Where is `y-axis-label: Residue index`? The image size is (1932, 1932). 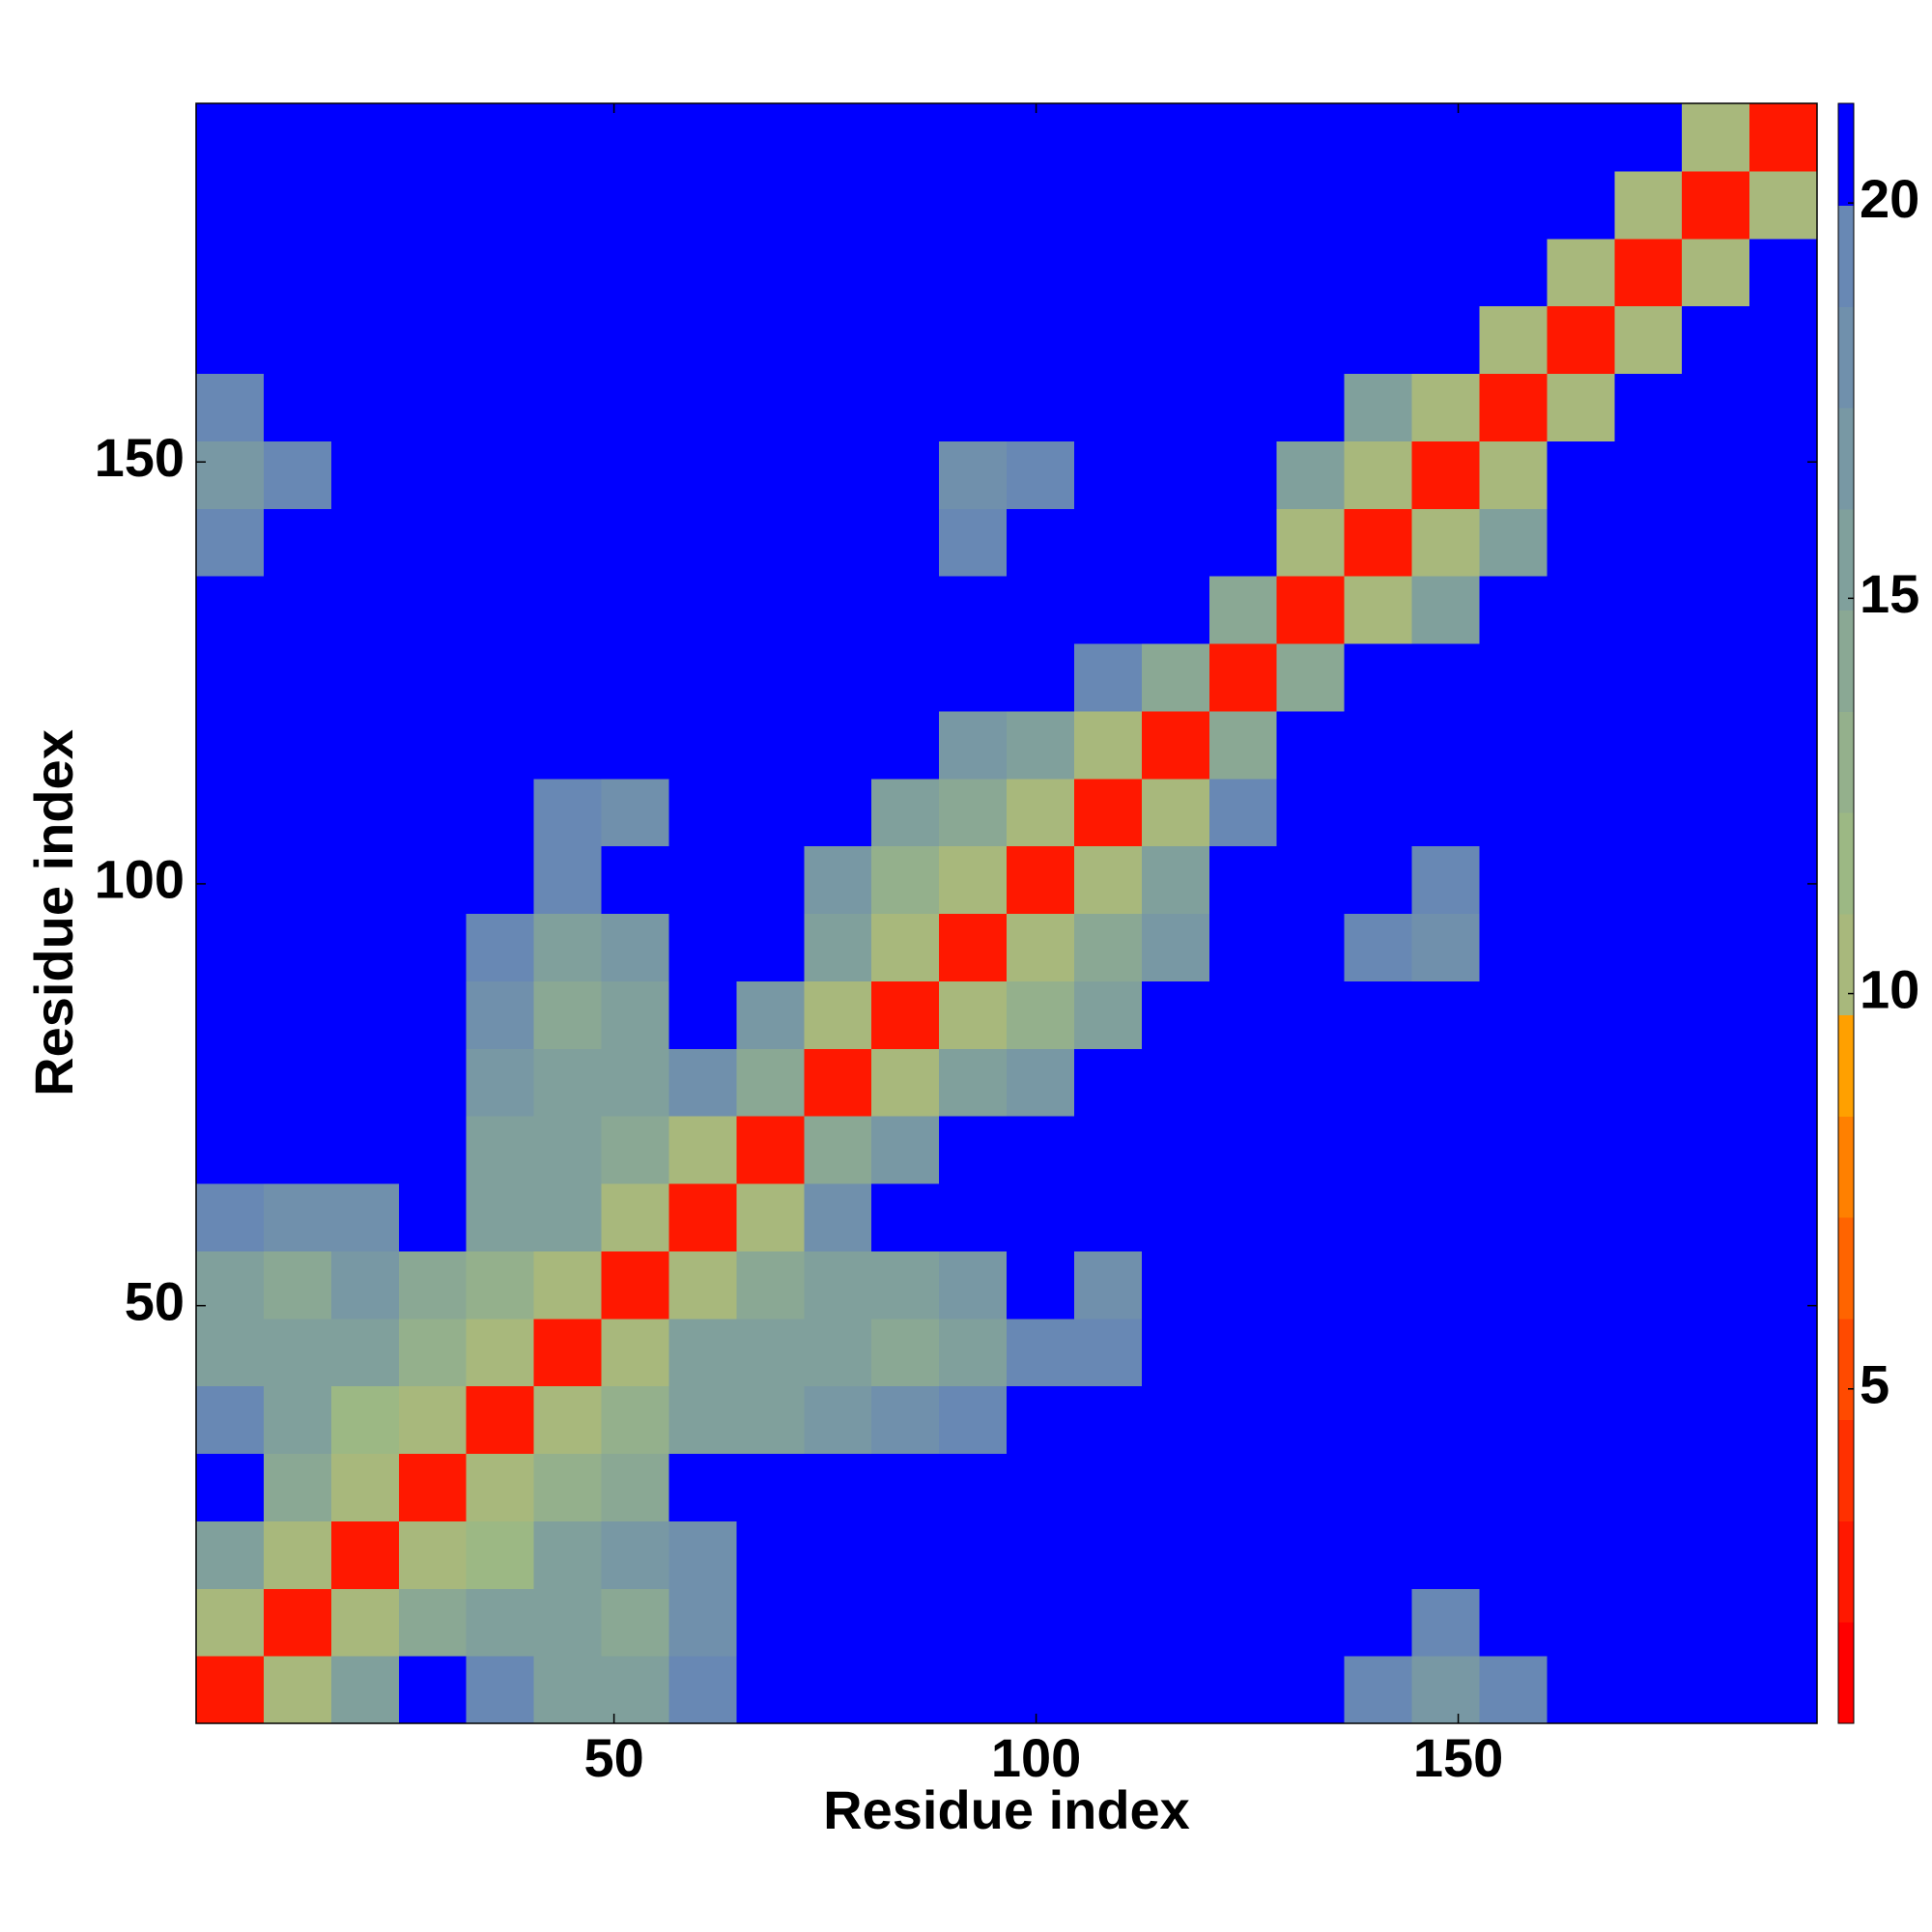
y-axis-label: Residue index is located at coordinates (53, 912).